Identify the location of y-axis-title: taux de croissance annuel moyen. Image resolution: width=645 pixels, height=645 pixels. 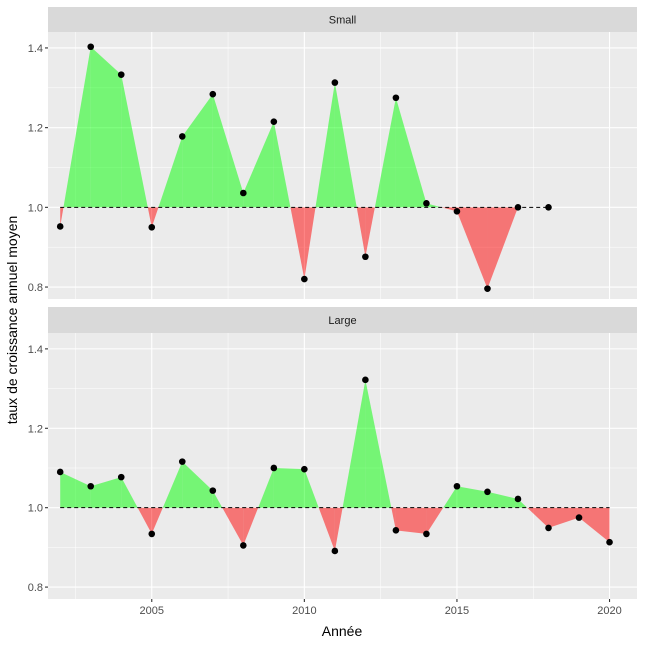
(12, 320).